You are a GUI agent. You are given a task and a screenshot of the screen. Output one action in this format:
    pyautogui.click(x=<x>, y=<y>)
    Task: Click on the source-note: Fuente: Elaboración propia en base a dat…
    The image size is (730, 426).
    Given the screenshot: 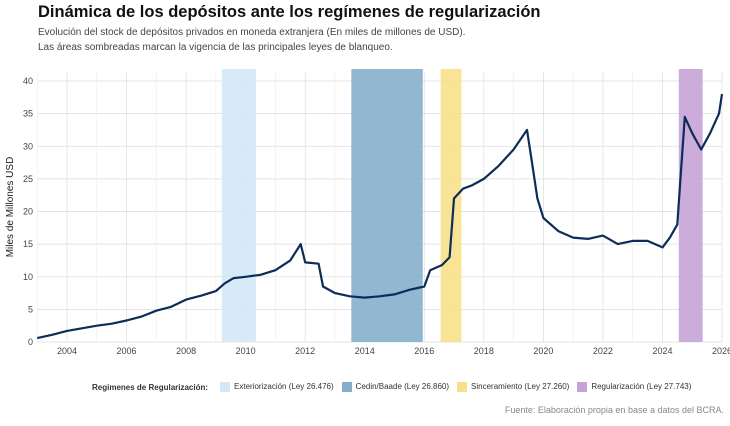 What is the action you would take?
    pyautogui.click(x=614, y=410)
    